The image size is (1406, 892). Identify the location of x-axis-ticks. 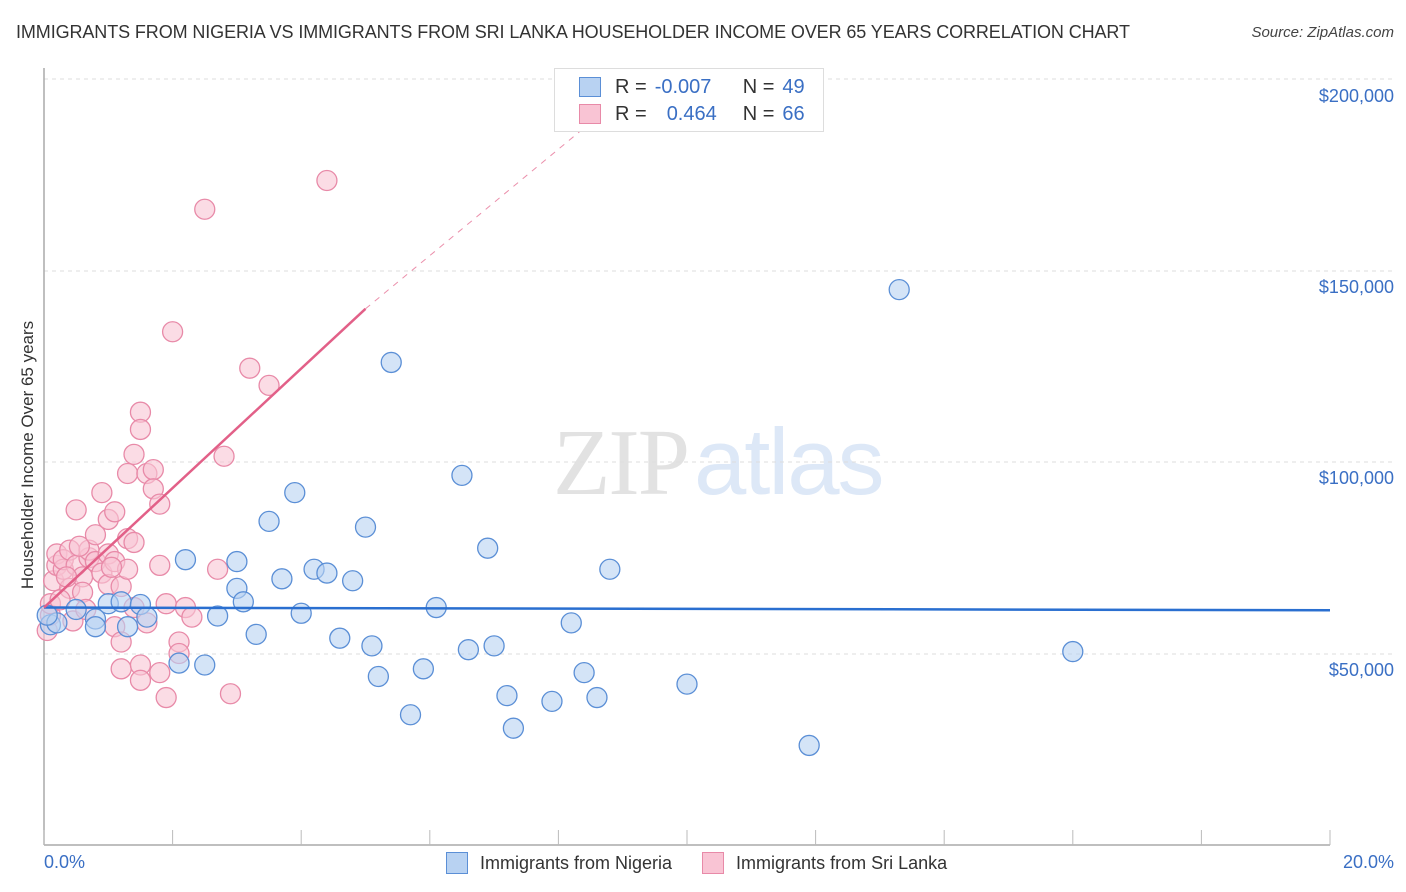
(687, 837).